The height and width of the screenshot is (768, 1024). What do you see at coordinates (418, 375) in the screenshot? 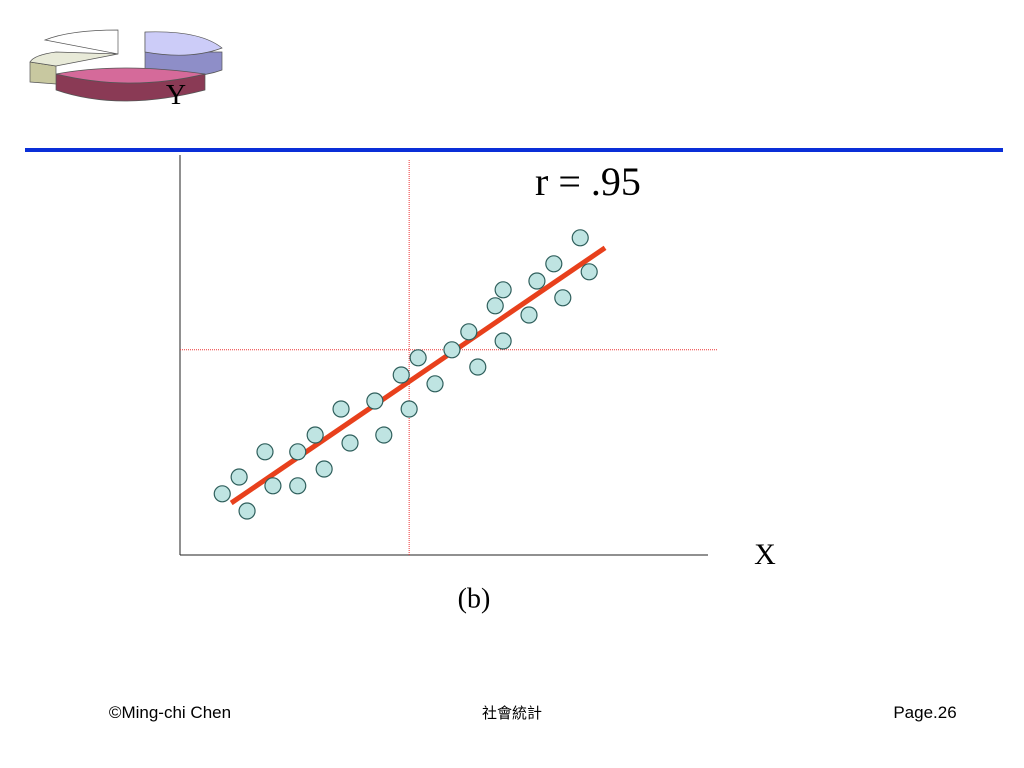
I see `fit-line` at bounding box center [418, 375].